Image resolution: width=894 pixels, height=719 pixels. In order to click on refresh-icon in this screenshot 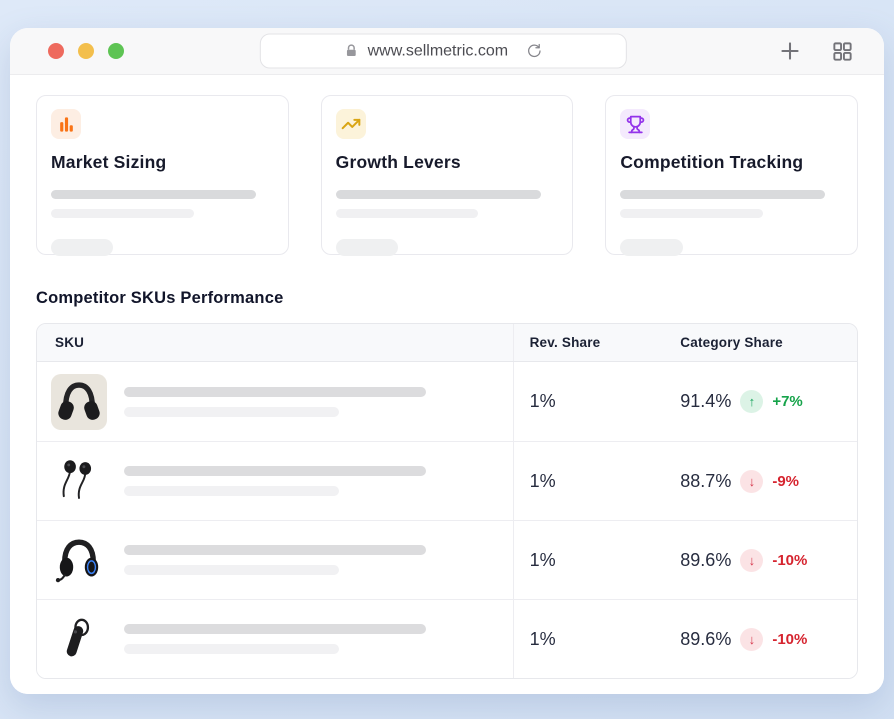, I will do `click(534, 51)`.